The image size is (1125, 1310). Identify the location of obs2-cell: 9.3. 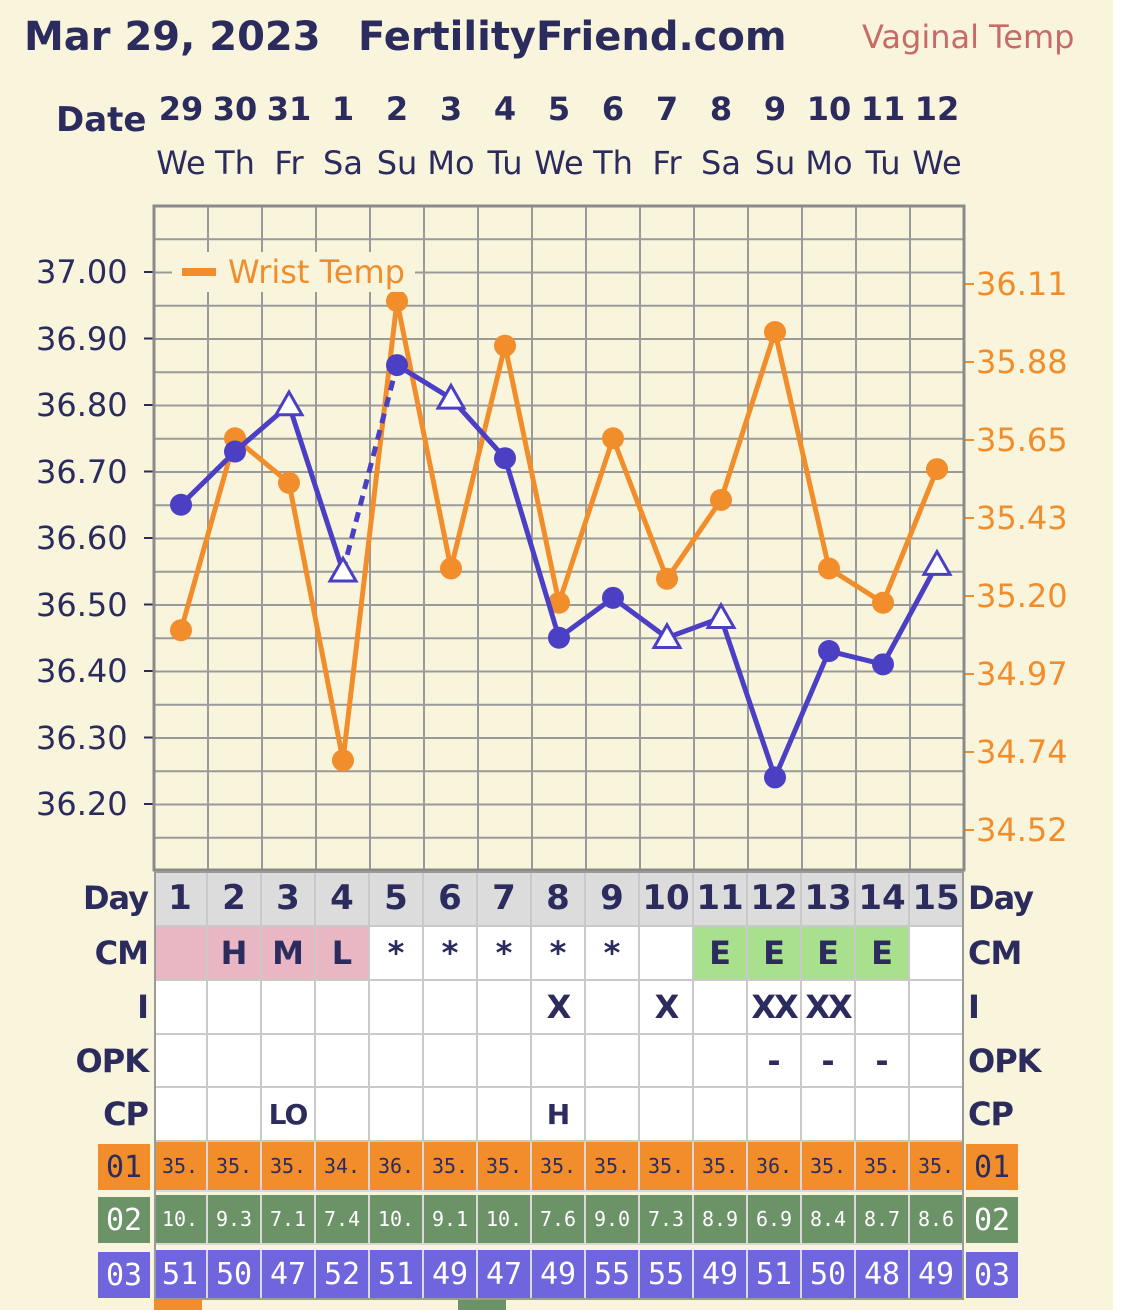
(235, 1220).